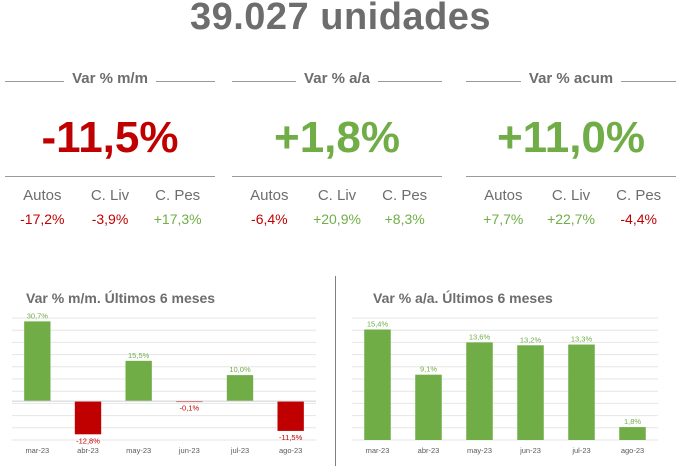  Describe the element at coordinates (240, 369) in the screenshot. I see `data-label: 10,0%` at that location.